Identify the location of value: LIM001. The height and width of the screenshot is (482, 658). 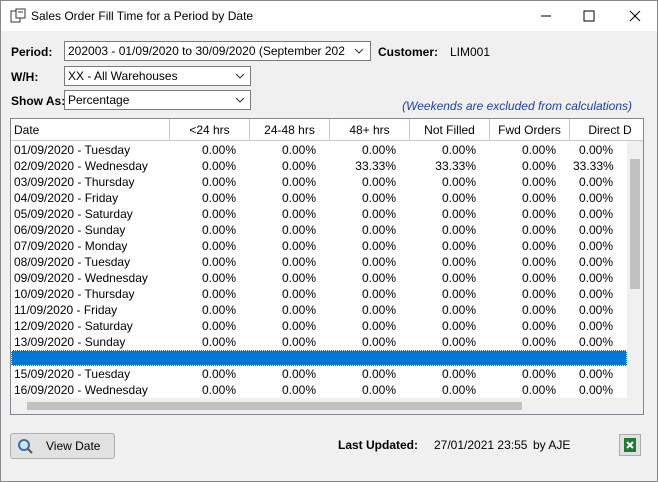
(470, 52).